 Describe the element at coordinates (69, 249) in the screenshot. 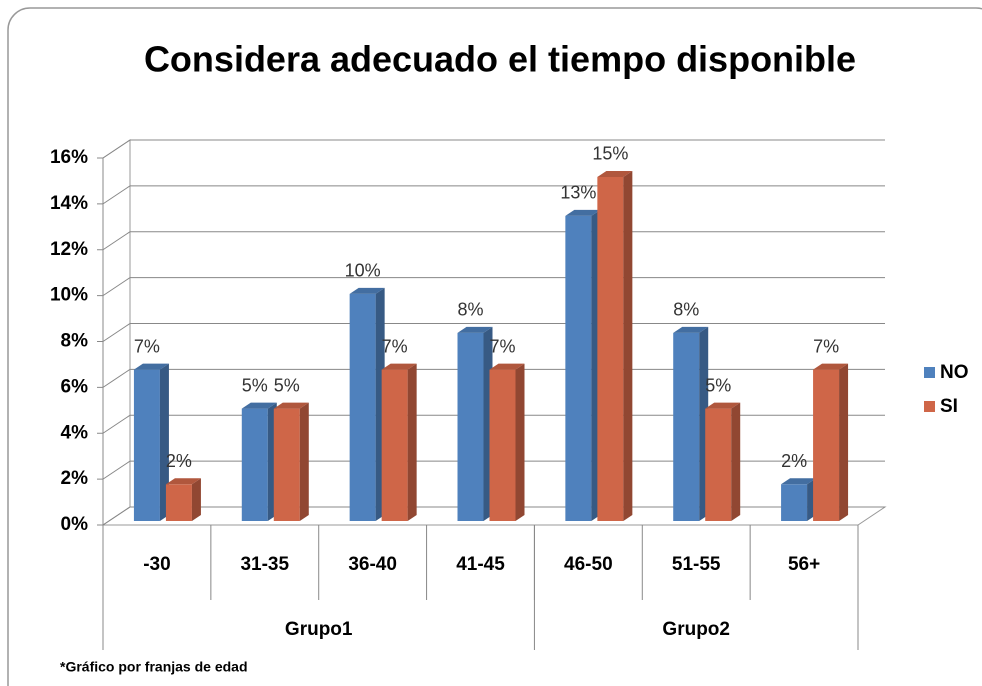

I see `y-tick-label: 12%` at that location.